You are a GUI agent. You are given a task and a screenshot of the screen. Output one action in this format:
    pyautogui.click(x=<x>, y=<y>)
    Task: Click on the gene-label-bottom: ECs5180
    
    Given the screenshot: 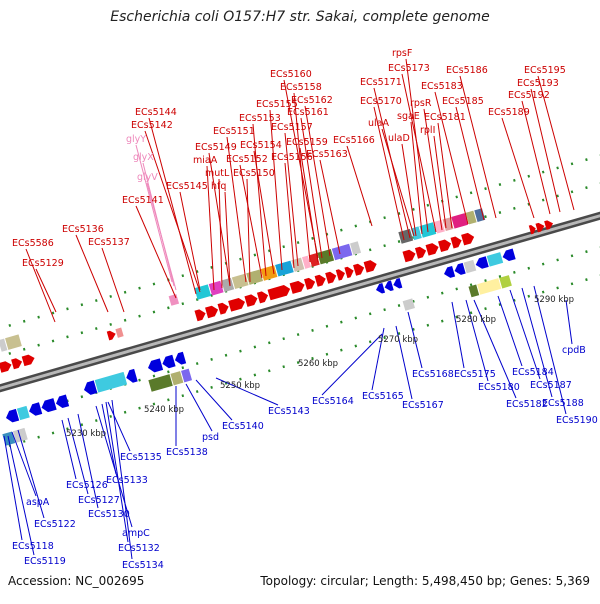 What is the action you would take?
    pyautogui.click(x=499, y=387)
    